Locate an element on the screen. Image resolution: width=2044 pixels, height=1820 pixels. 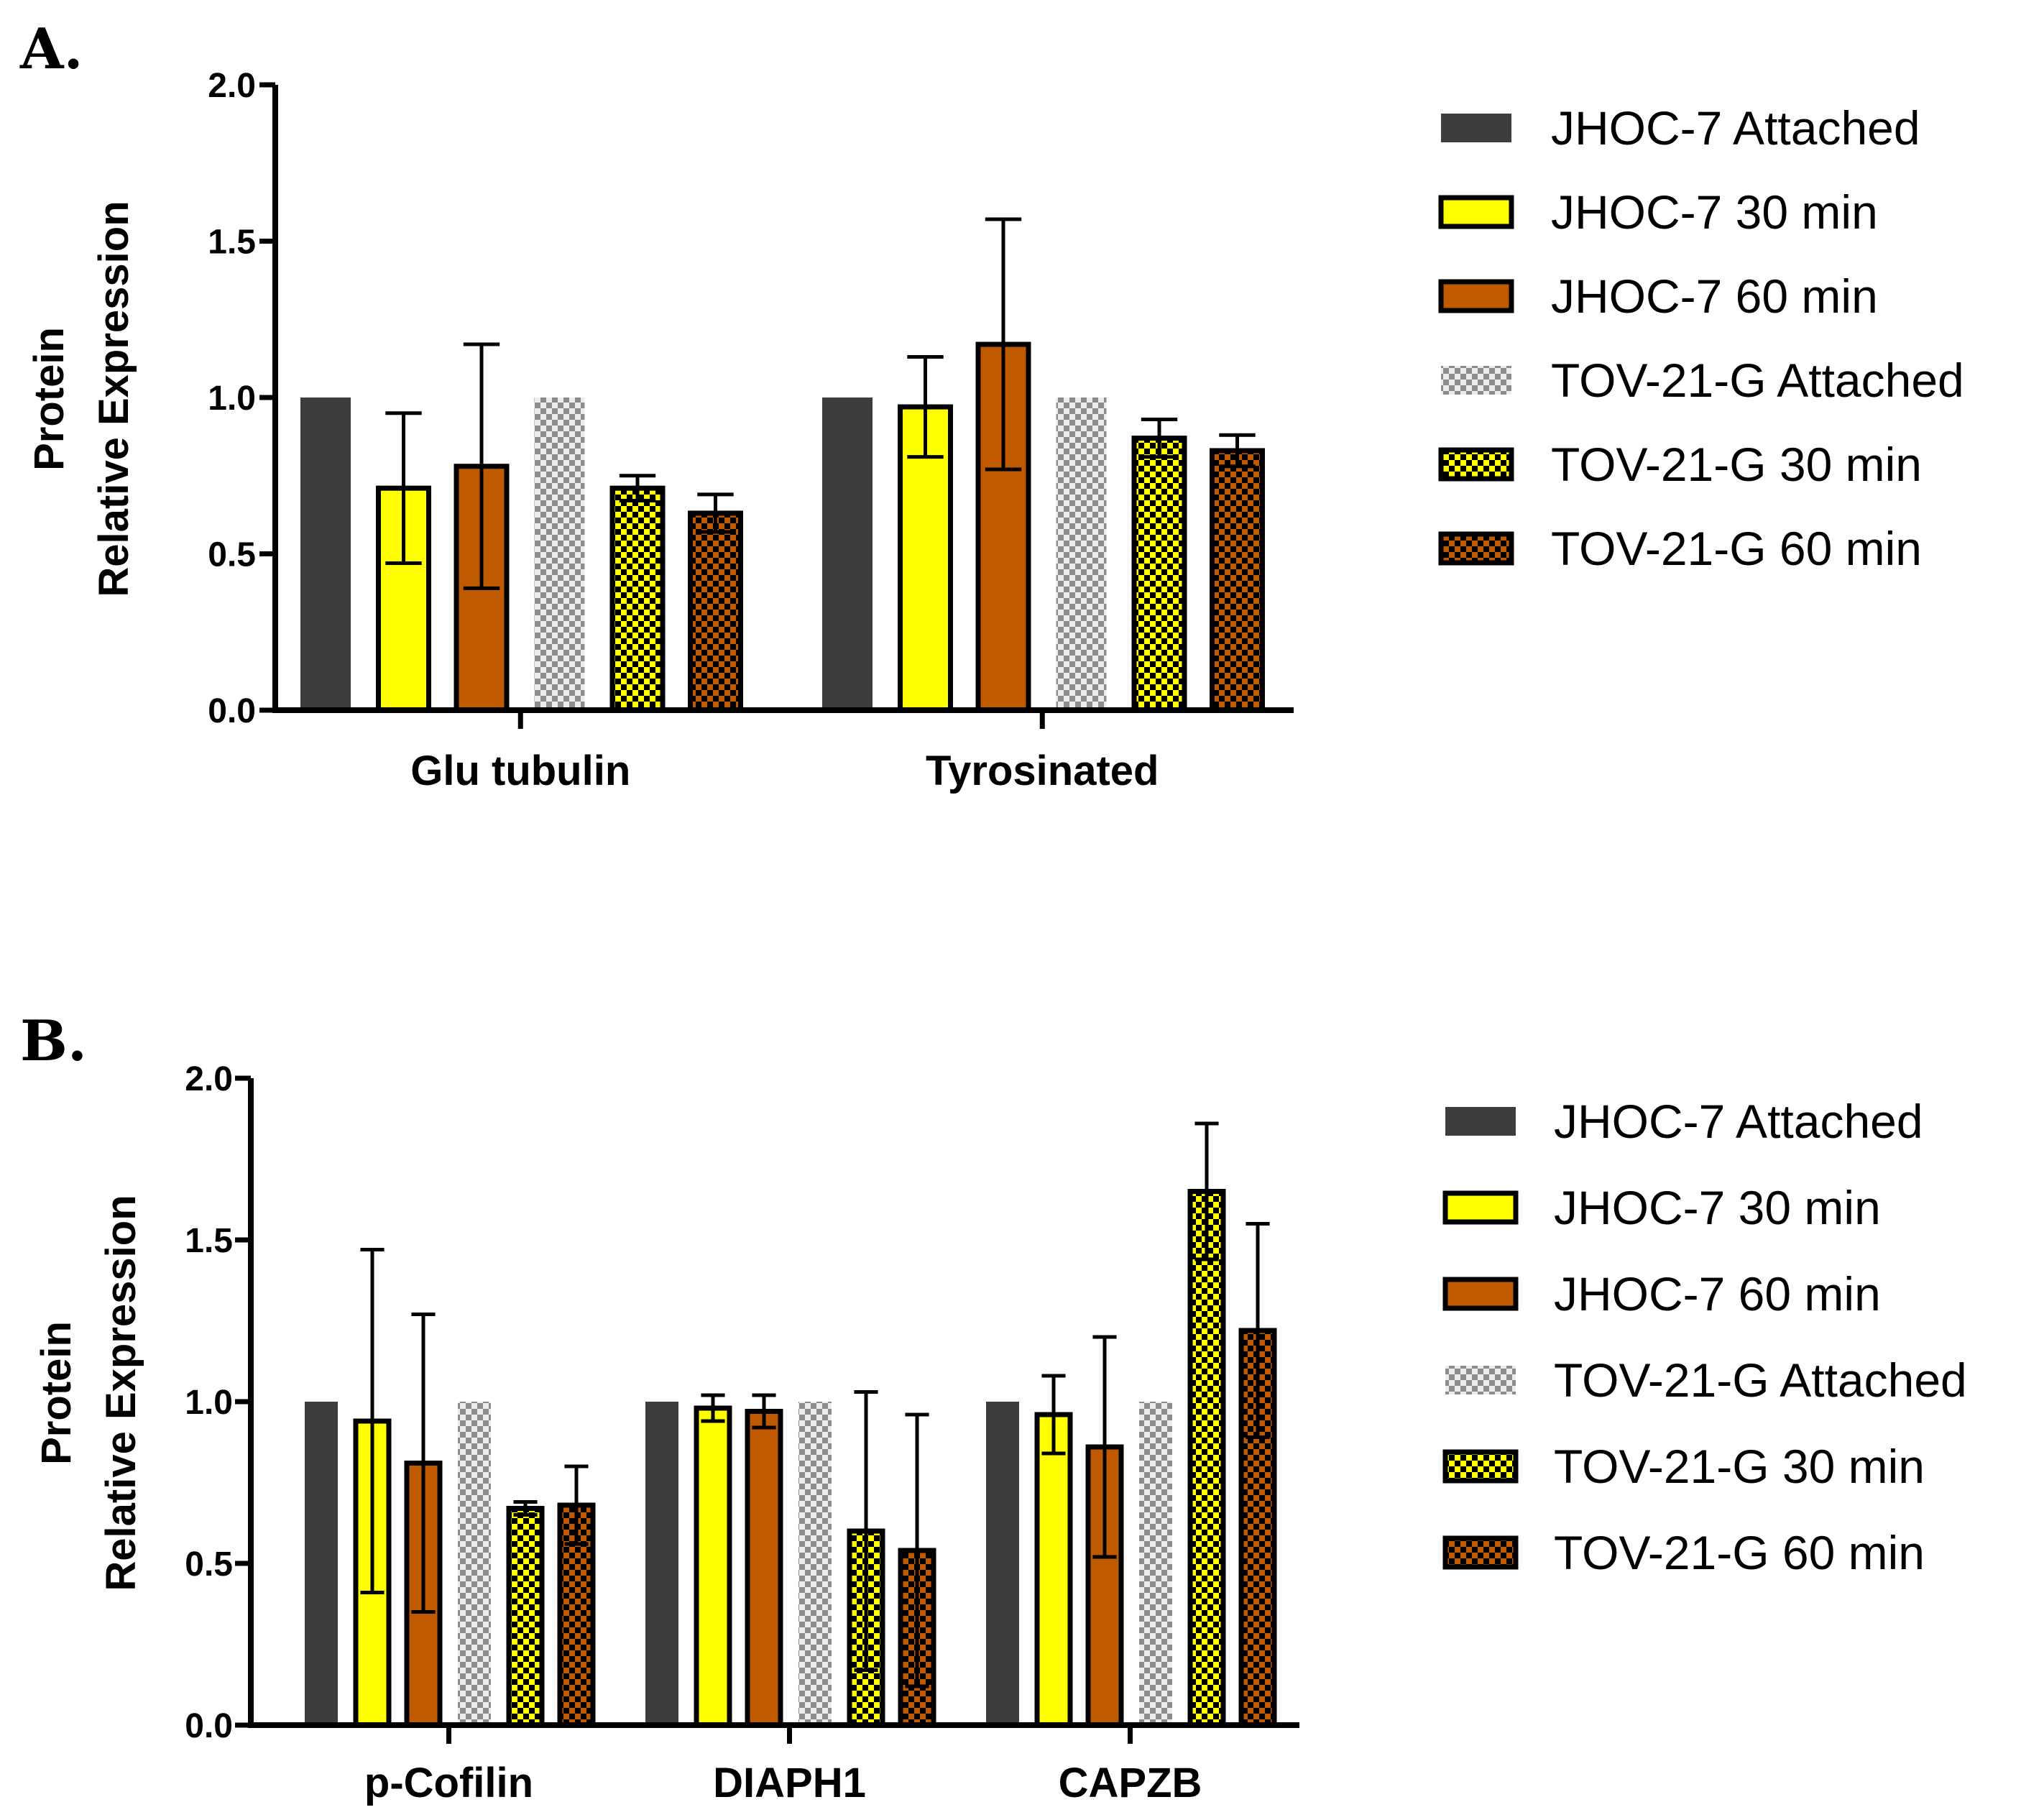
panel-label: A. is located at coordinates (51, 49).